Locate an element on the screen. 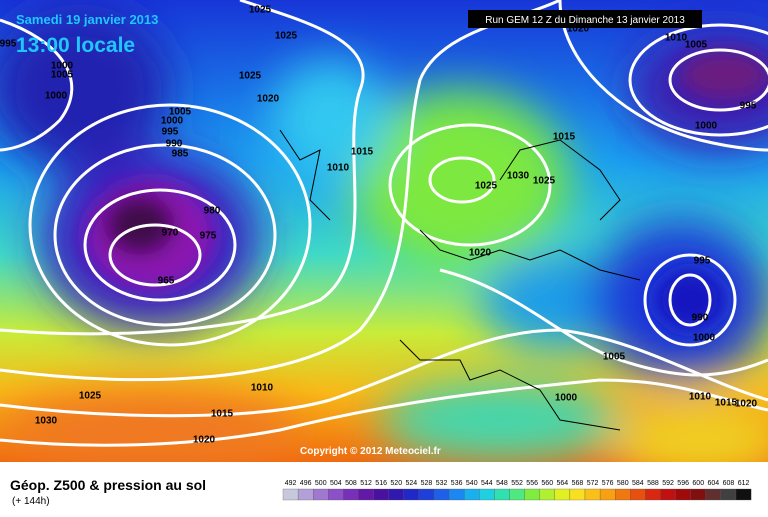 The width and height of the screenshot is (768, 517). time: 13:00 locale is located at coordinates (75, 45).